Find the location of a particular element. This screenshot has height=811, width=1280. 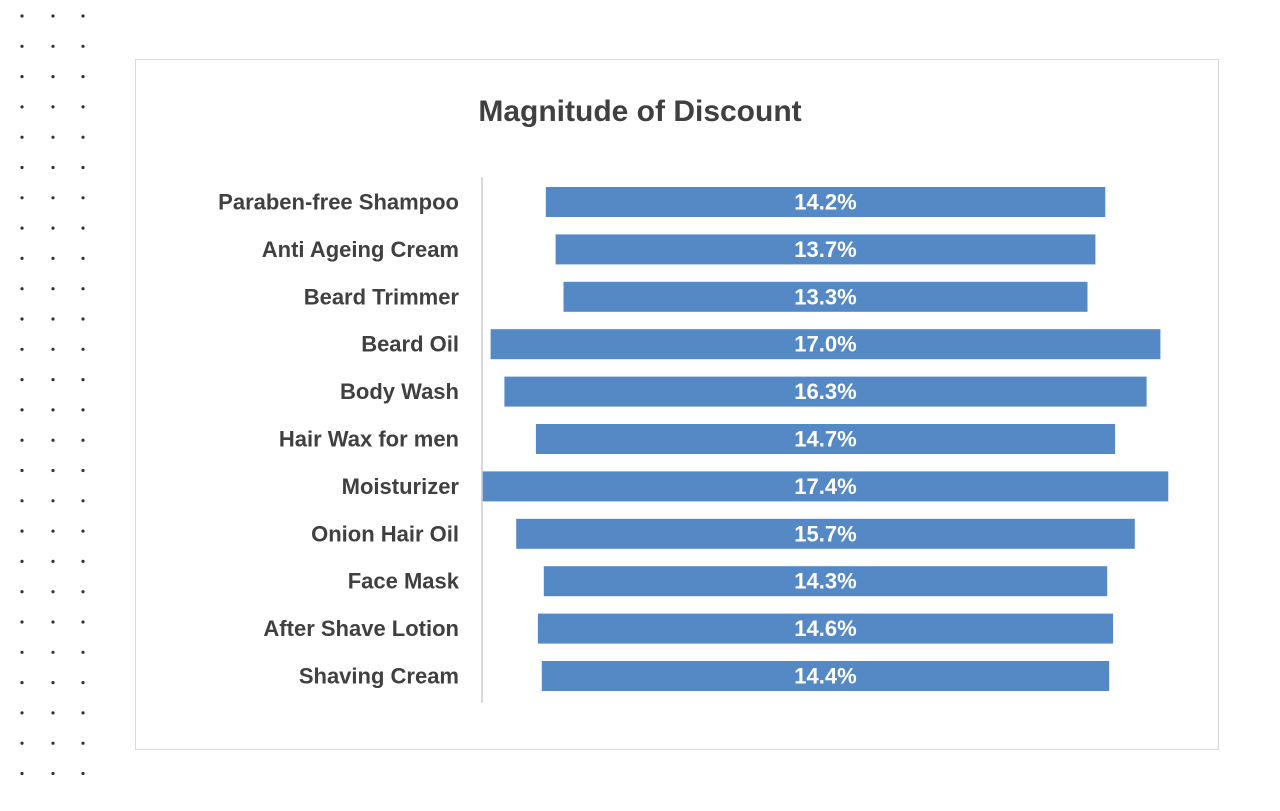

data-label: 14.4% is located at coordinates (825, 676).